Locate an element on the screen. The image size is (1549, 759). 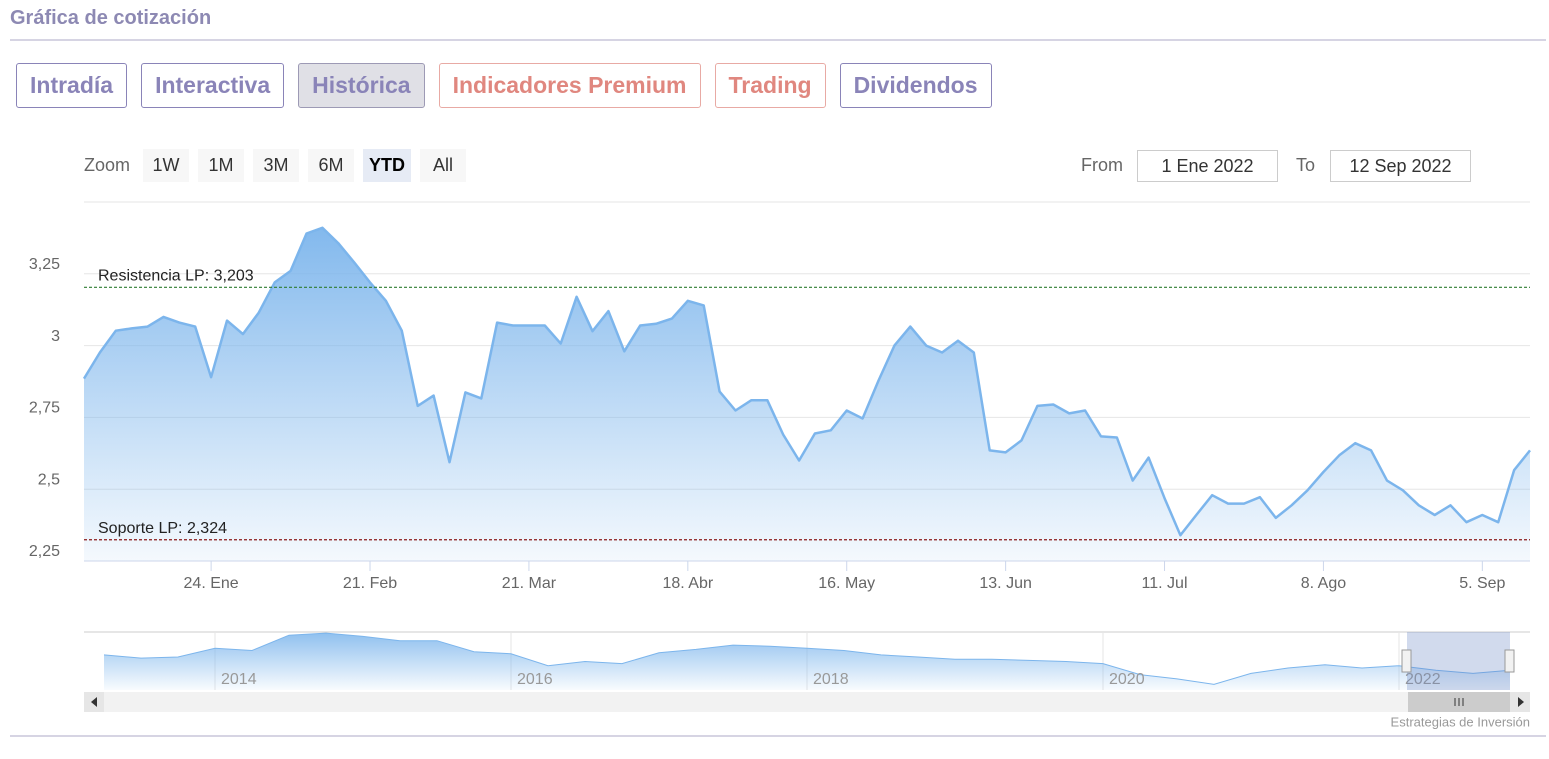
zoom-button: 1W is located at coordinates (166, 165).